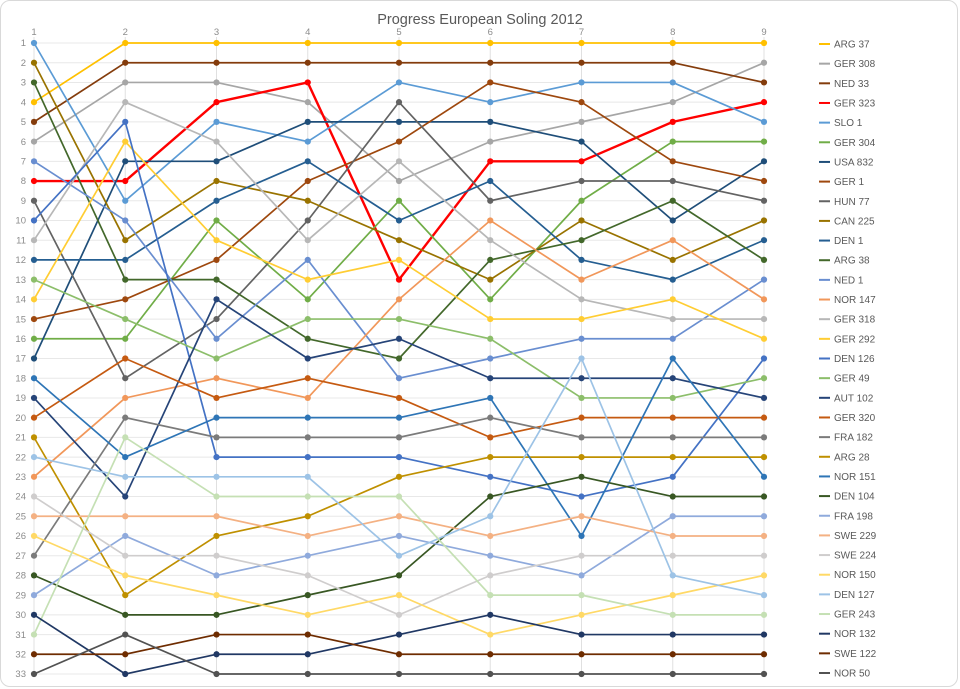 This screenshot has width=960, height=689. What do you see at coordinates (841, 182) in the screenshot?
I see `legend-item-ger-1: GER 1` at bounding box center [841, 182].